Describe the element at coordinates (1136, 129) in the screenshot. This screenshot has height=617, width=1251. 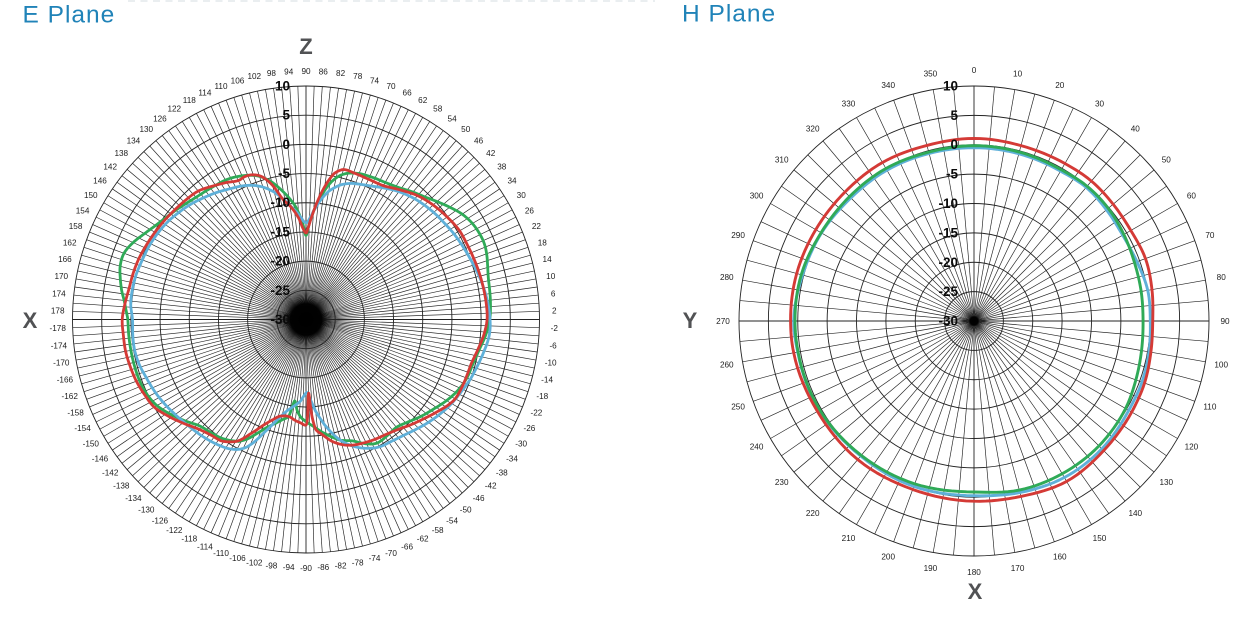
I see `svg-text: 40` at that location.